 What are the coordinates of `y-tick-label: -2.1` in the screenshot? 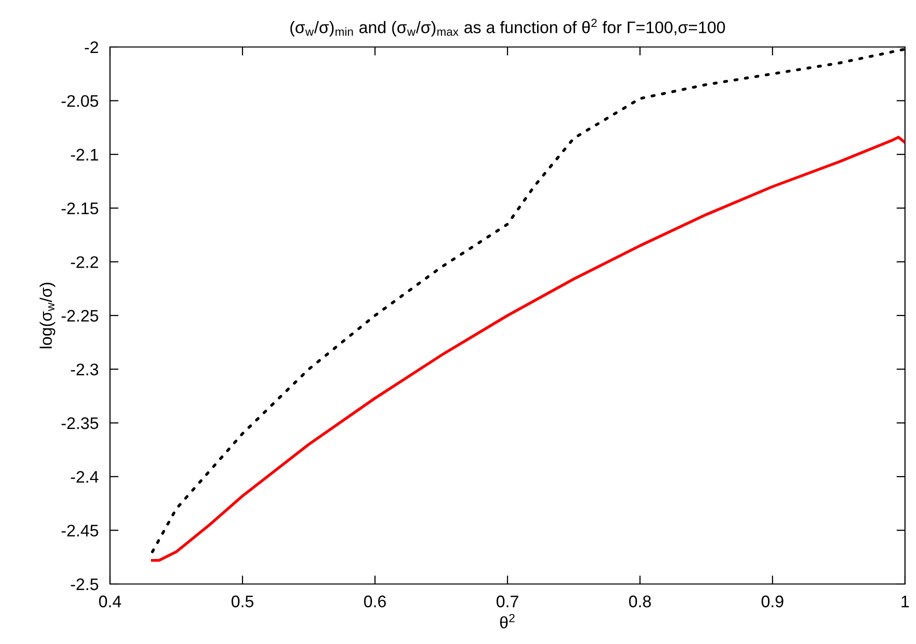 It's located at (84, 154).